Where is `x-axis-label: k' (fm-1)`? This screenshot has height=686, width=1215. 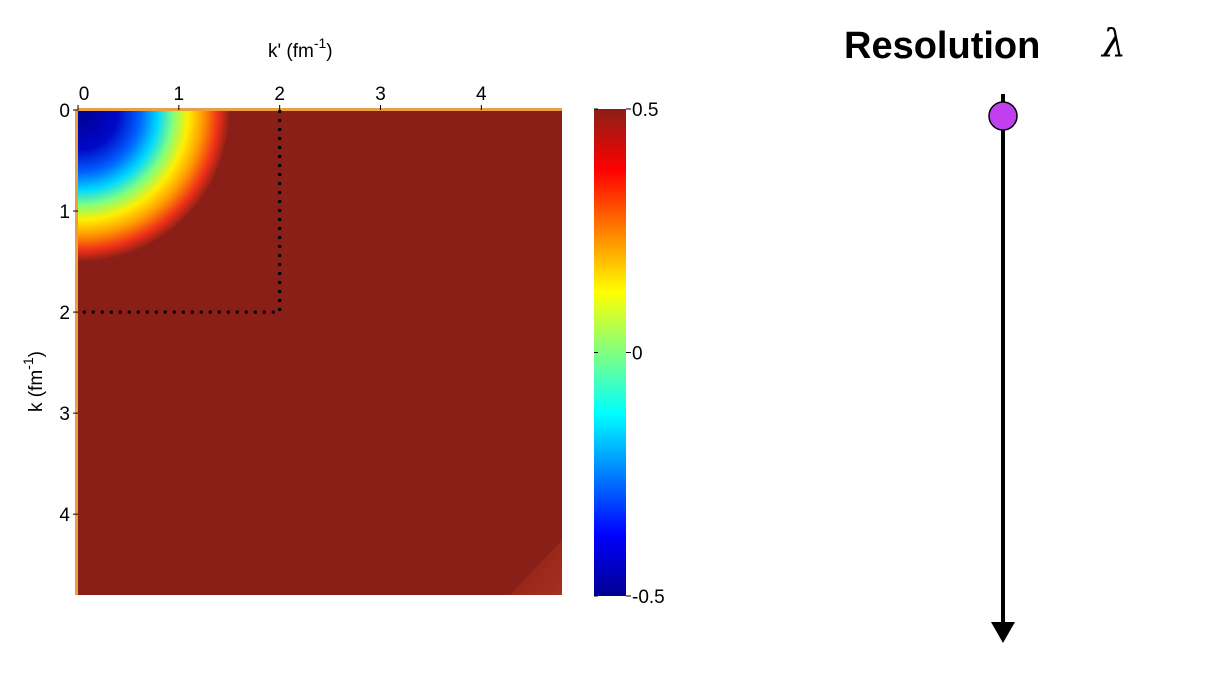
x-axis-label: k' (fm-1) is located at coordinates (300, 48).